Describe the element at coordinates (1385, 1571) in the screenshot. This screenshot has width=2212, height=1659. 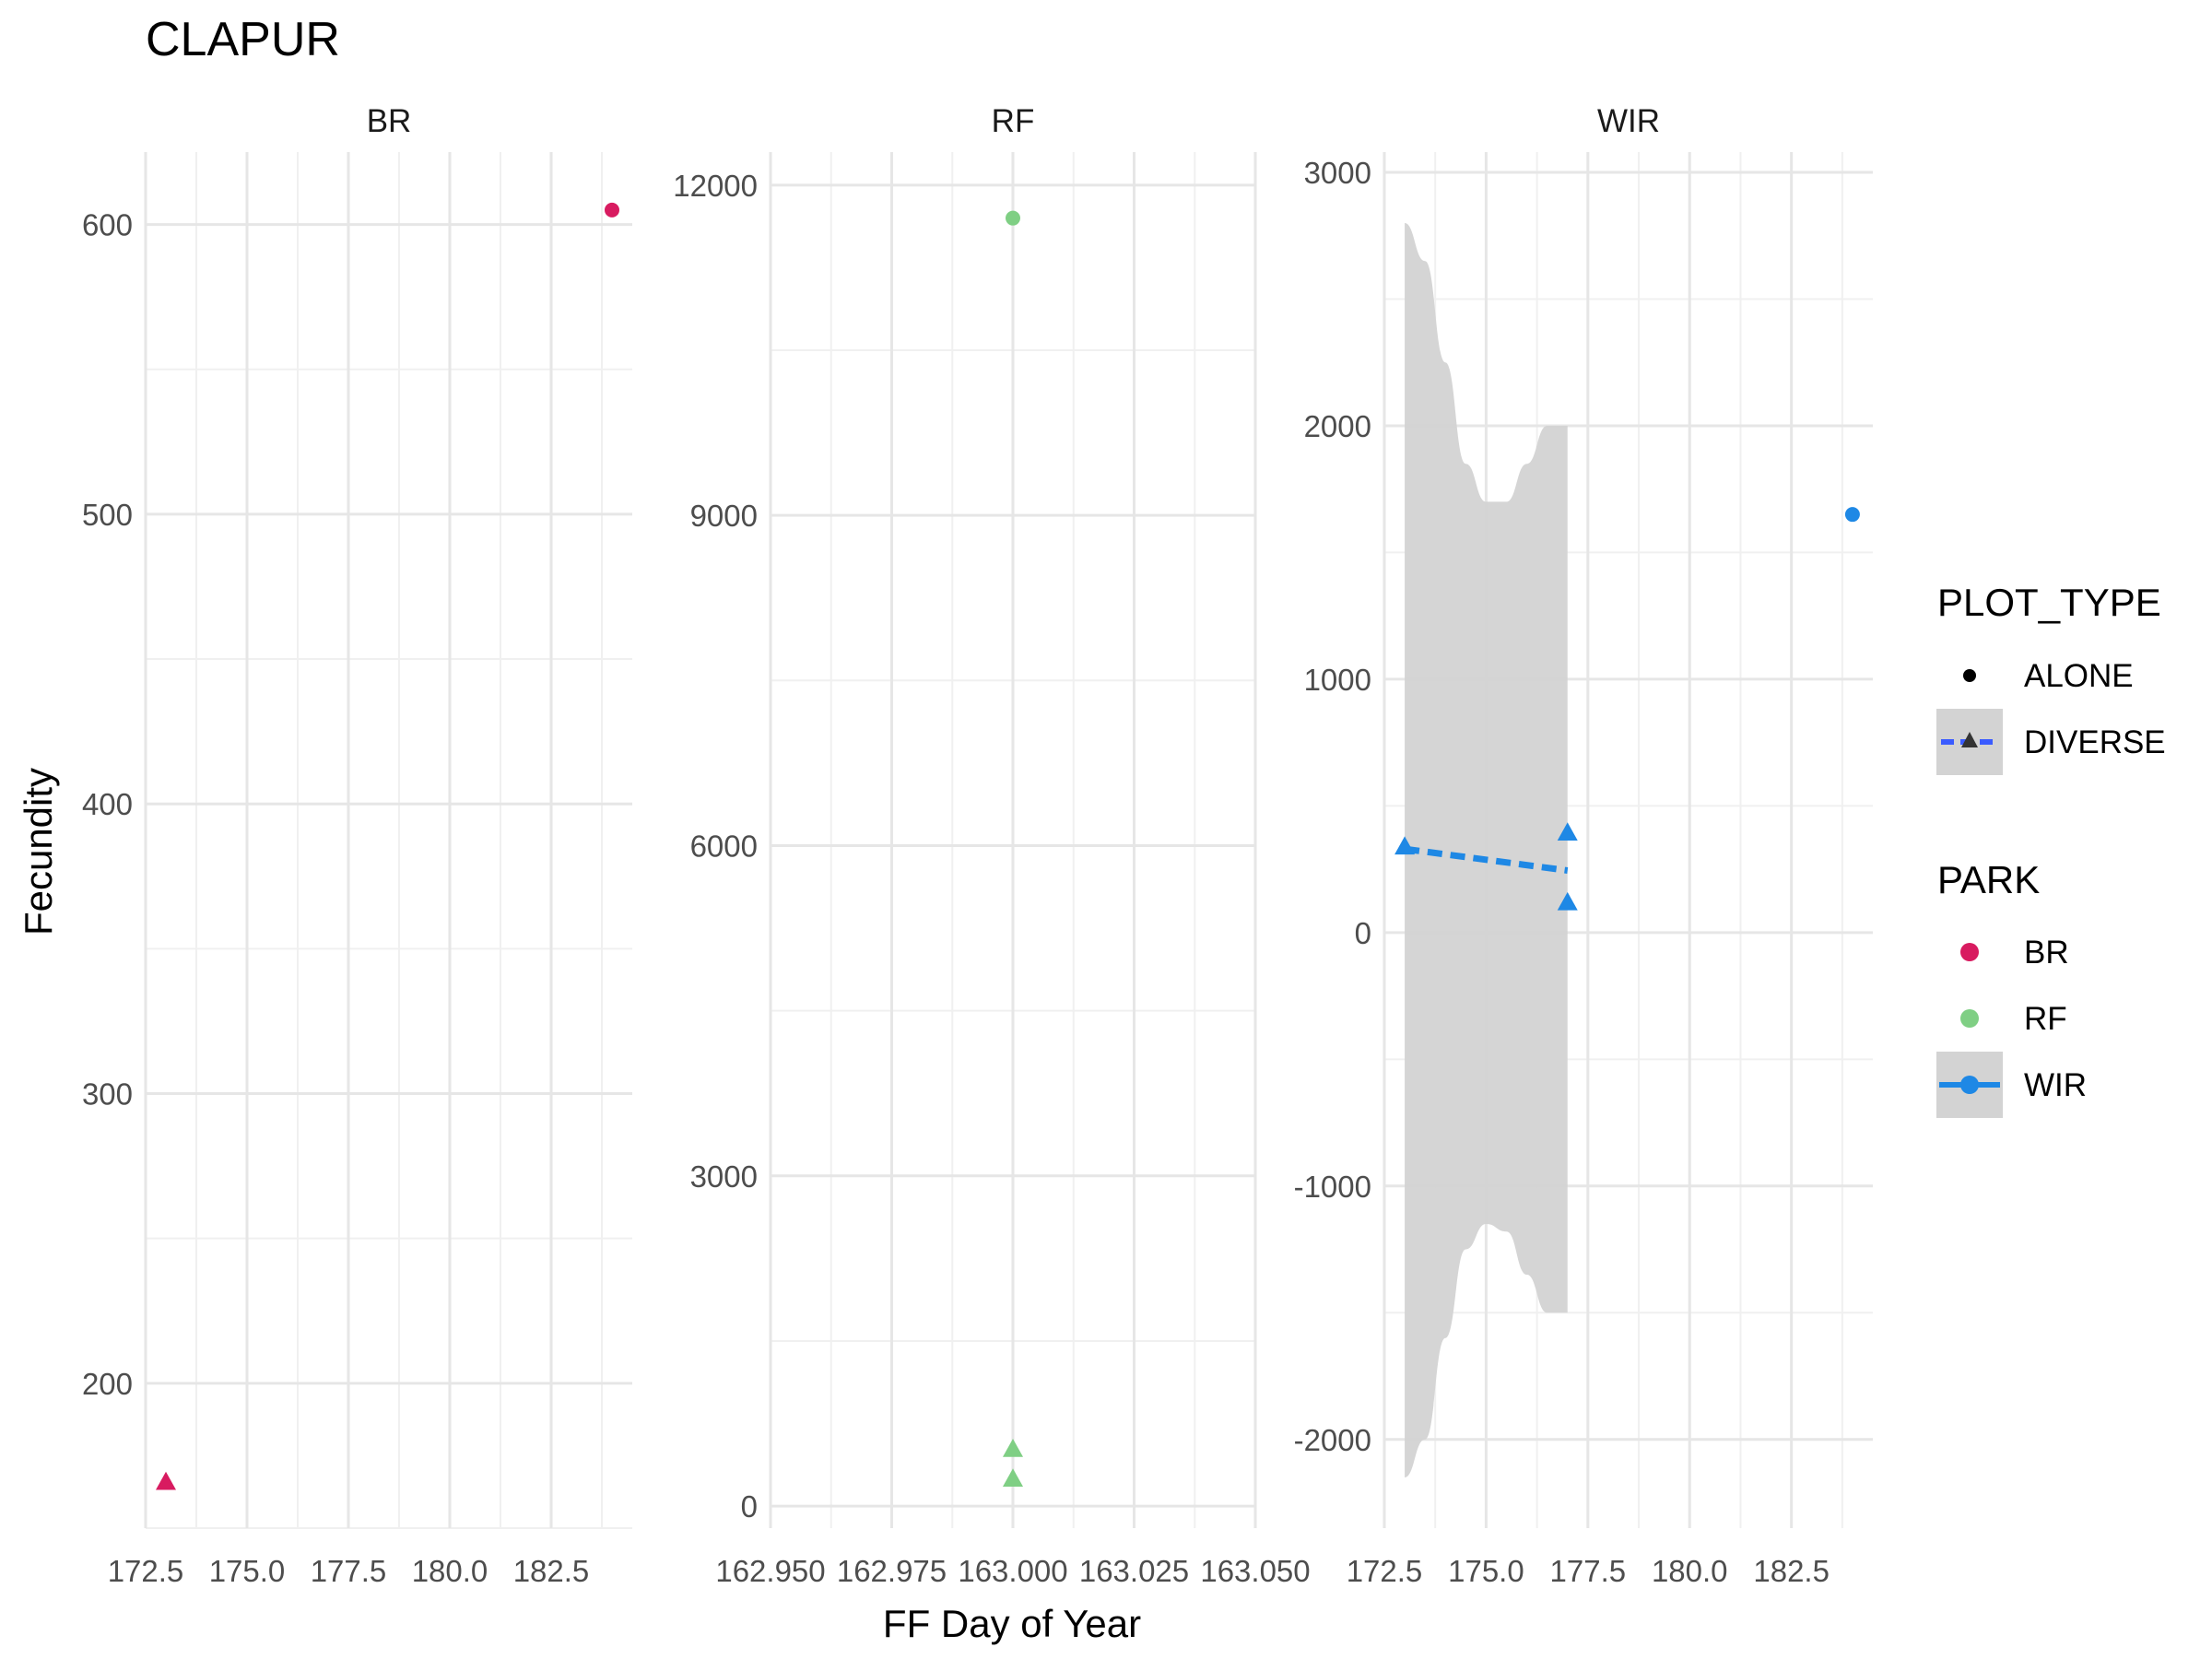
I see `x-tick-label-wir: 172.5` at that location.